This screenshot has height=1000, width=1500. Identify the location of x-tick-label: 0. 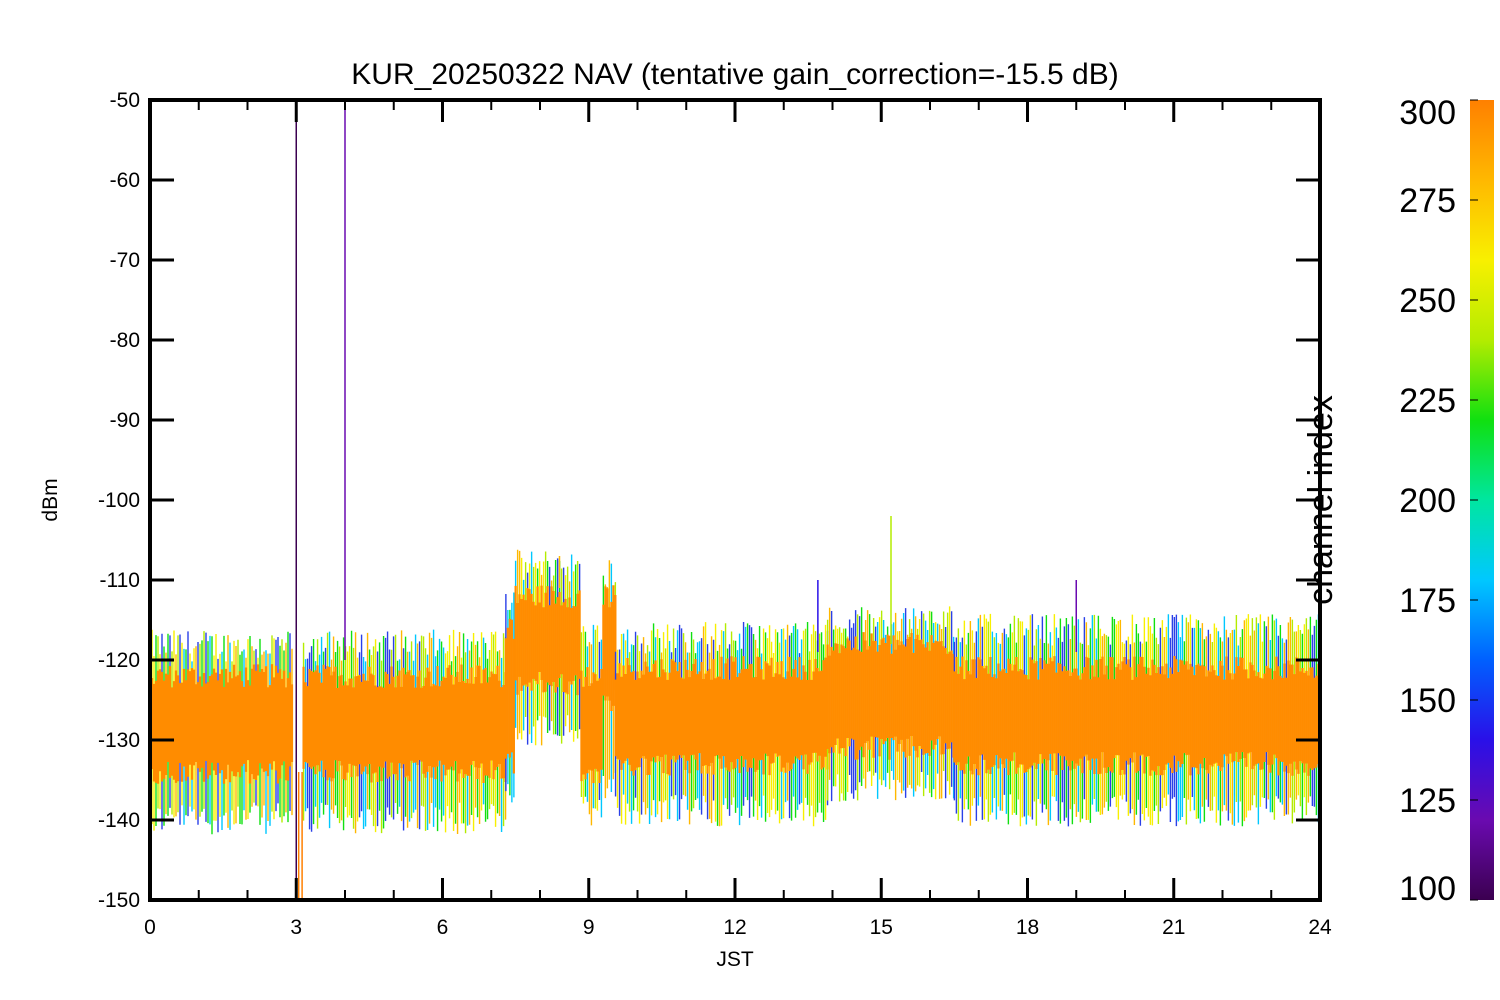
(150, 927).